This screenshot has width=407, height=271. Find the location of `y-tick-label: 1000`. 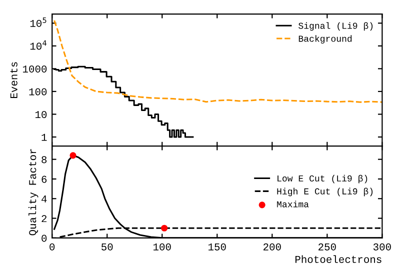

y-tick-label: 1000 is located at coordinates (34, 69).